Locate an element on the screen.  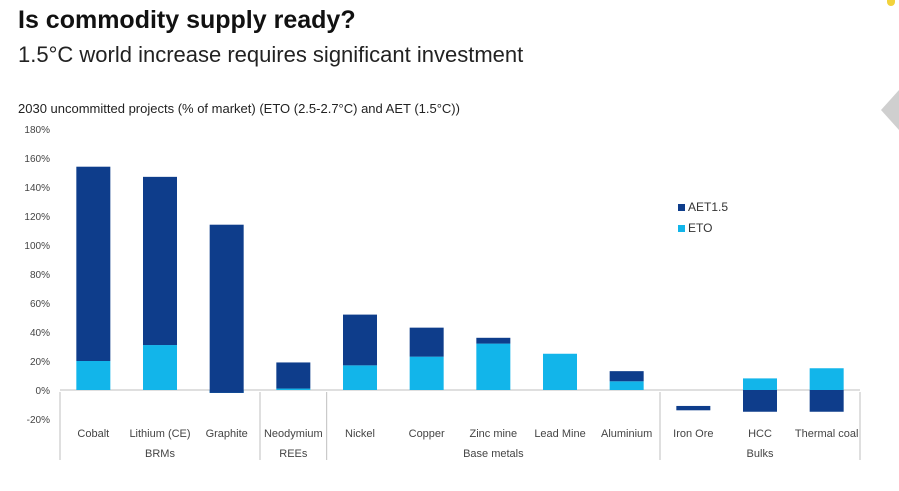
x-tick-label: Neodymium is located at coordinates (293, 434).